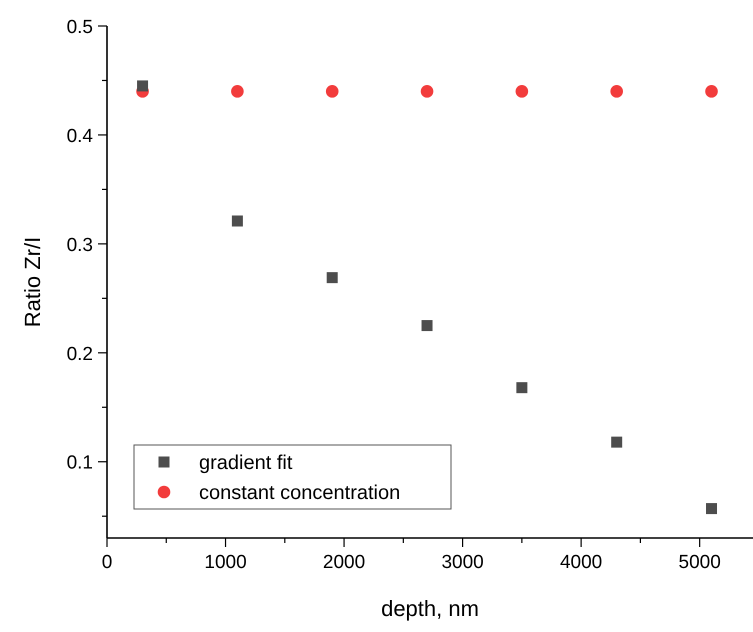 This screenshot has height=632, width=753. I want to click on y-tick-label: 0.1, so click(79, 463).